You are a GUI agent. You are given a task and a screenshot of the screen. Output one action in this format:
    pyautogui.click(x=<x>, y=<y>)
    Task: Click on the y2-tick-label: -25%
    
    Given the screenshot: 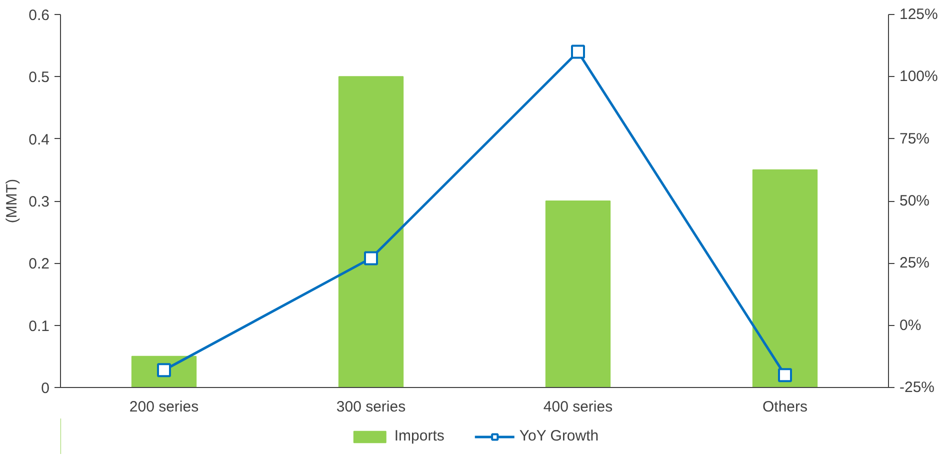 What is the action you would take?
    pyautogui.click(x=917, y=387)
    